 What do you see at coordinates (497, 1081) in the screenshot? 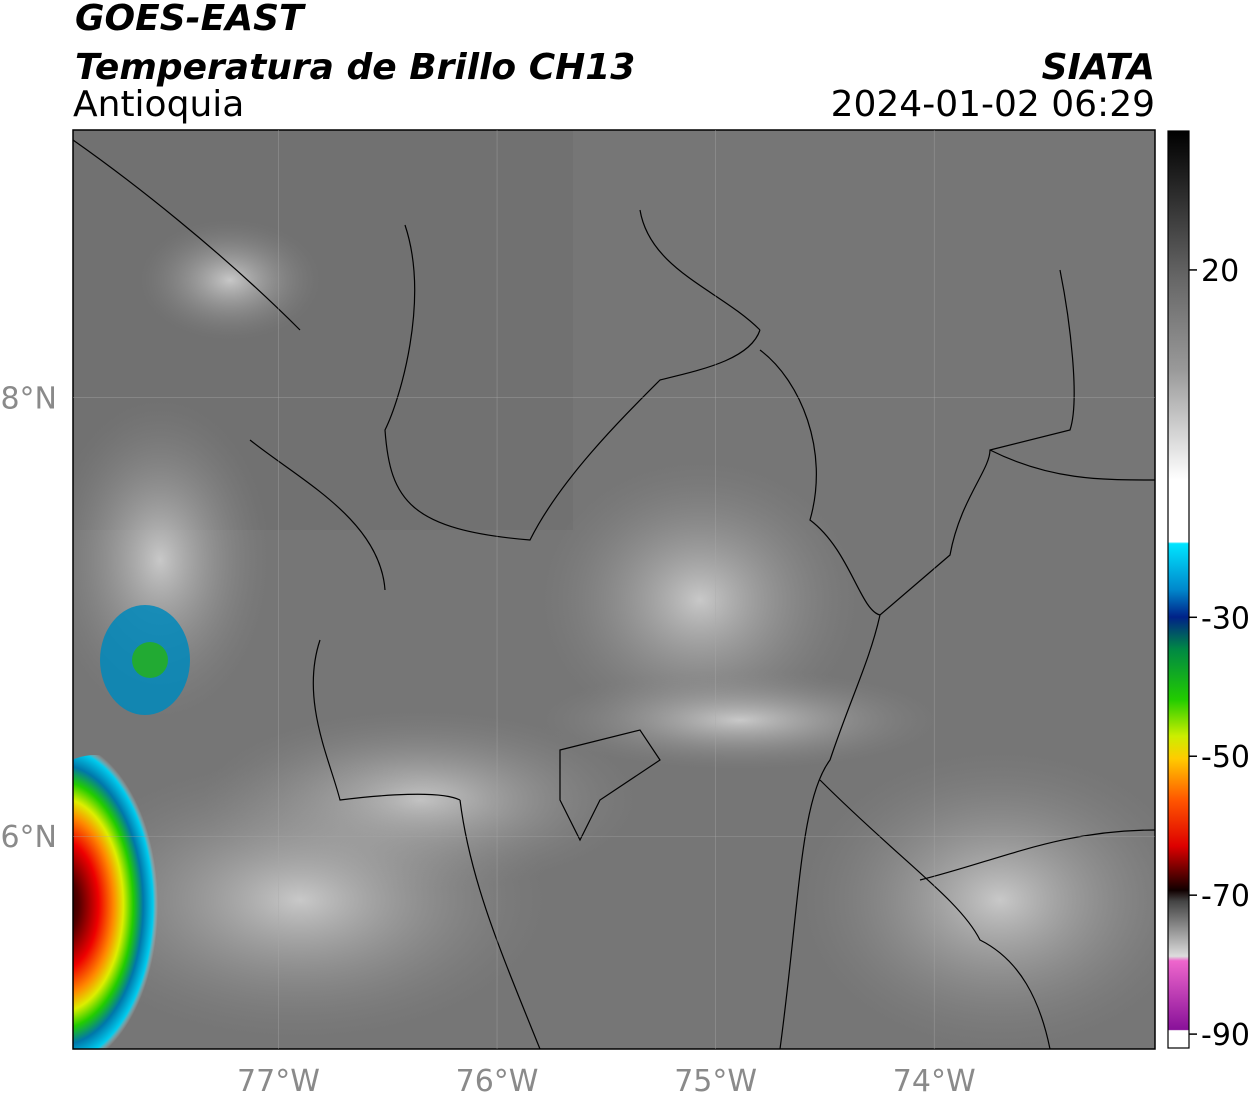
I see `x-tick-label: 76°W` at bounding box center [497, 1081].